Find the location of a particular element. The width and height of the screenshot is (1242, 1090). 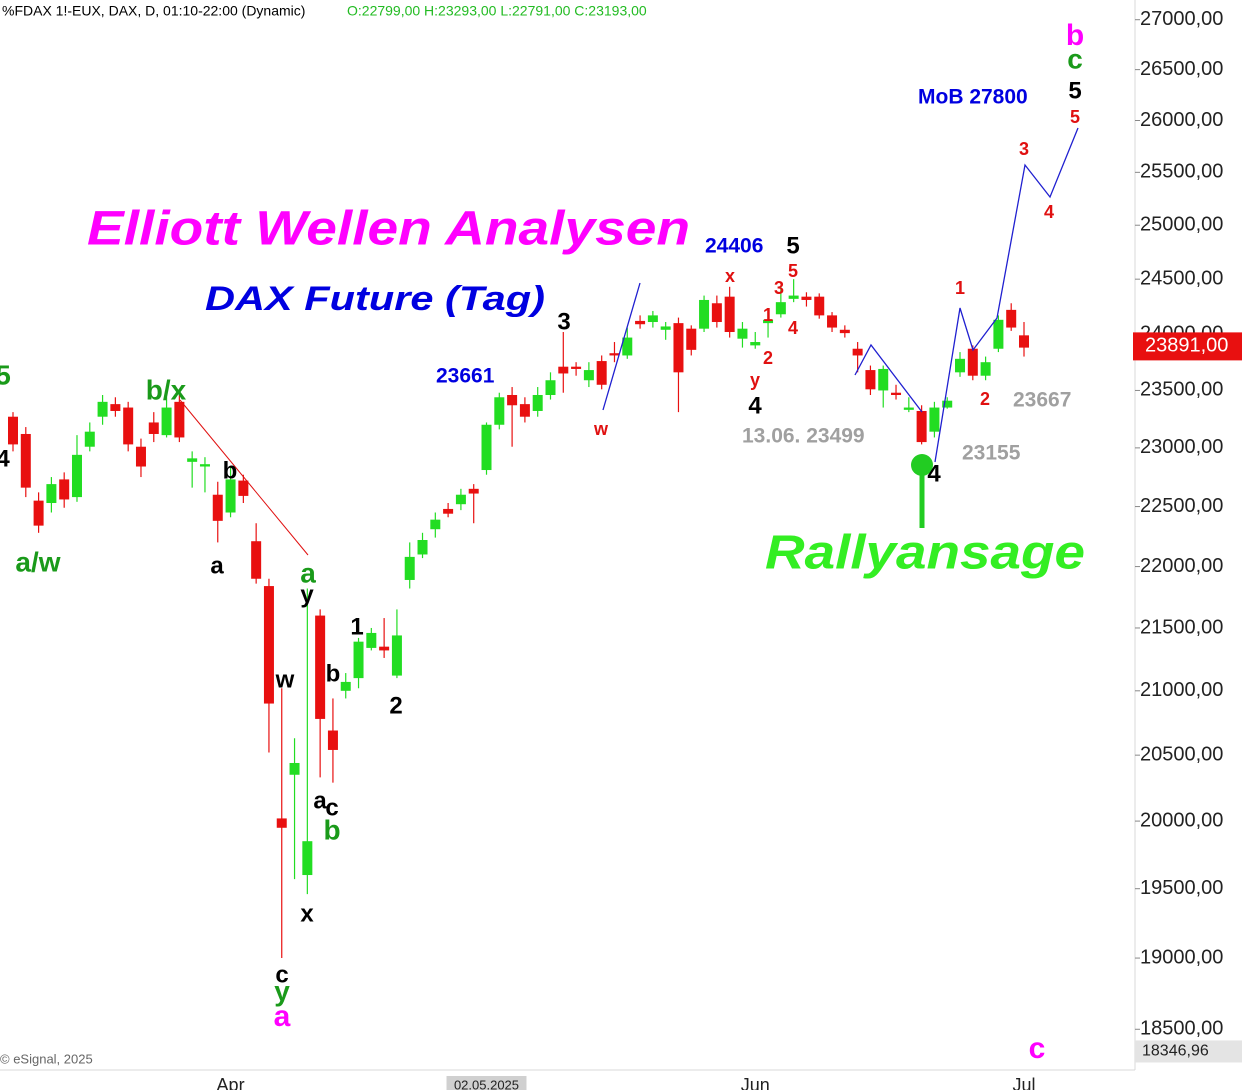

trend-line is located at coordinates (244, 477).